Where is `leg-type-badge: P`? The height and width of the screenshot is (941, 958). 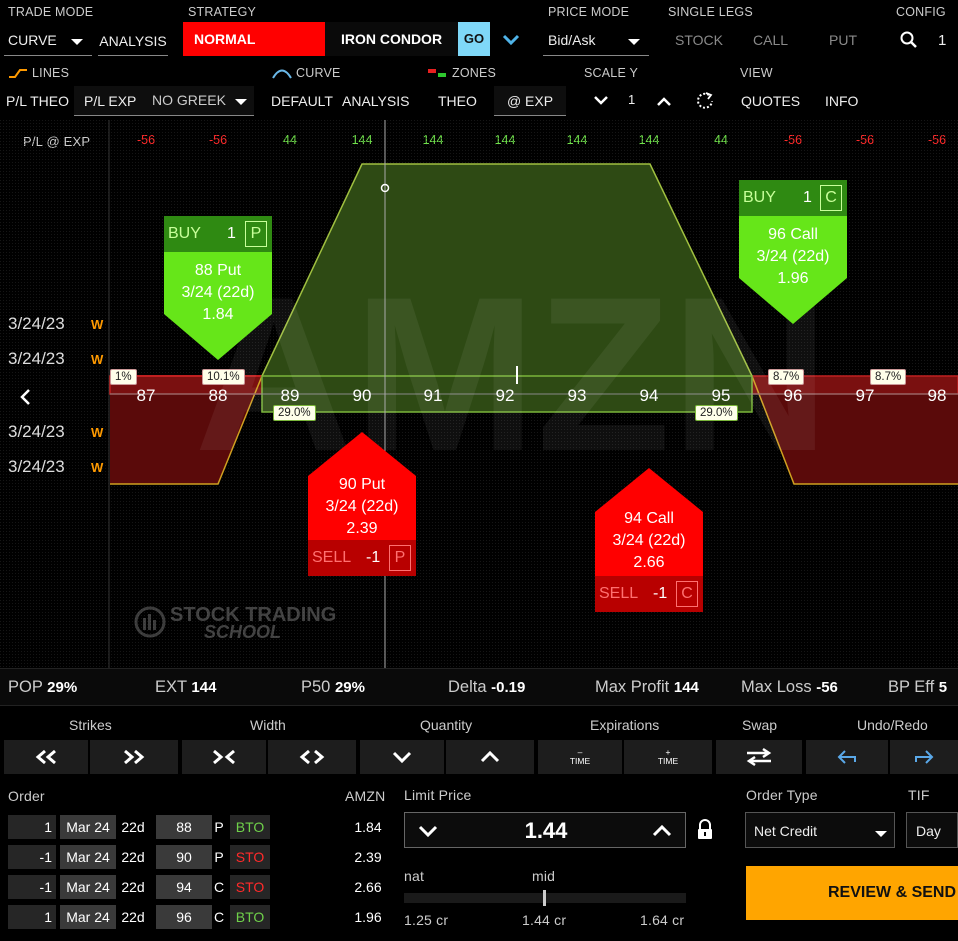
leg-type-badge: P is located at coordinates (400, 558).